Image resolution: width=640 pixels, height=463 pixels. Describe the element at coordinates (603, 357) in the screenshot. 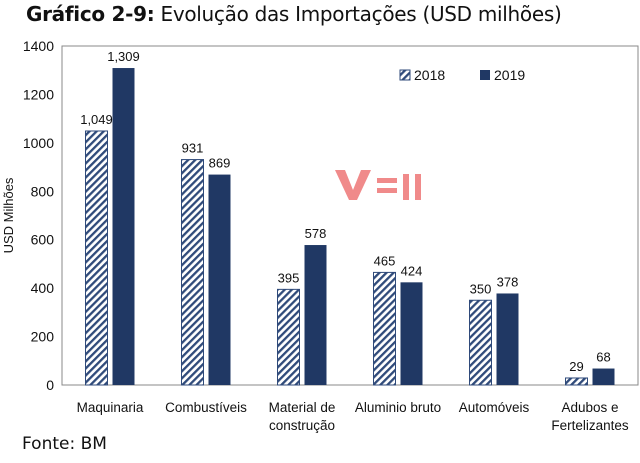

I see `data-label-2019: 68` at that location.